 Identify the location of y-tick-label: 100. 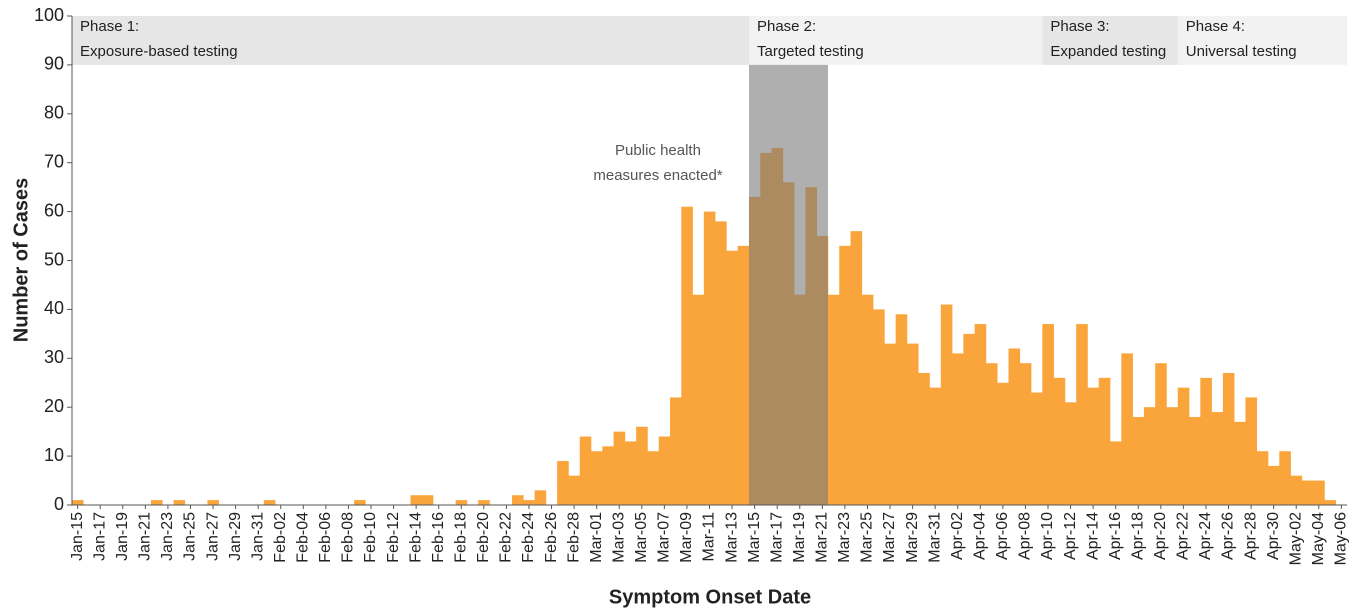
(49, 15).